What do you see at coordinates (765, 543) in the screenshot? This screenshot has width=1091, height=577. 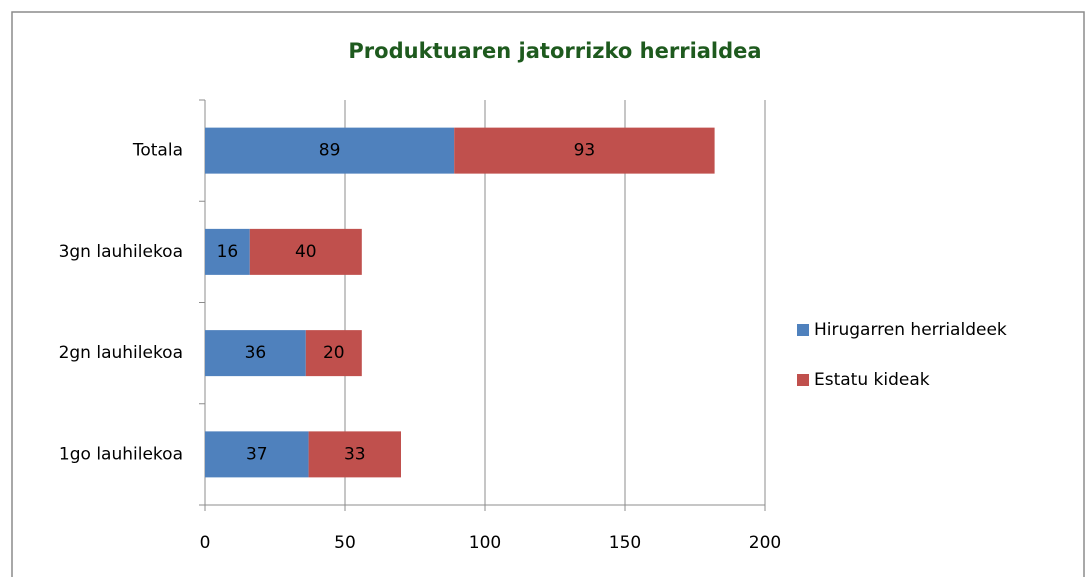 I see `x-tick-label: 200` at bounding box center [765, 543].